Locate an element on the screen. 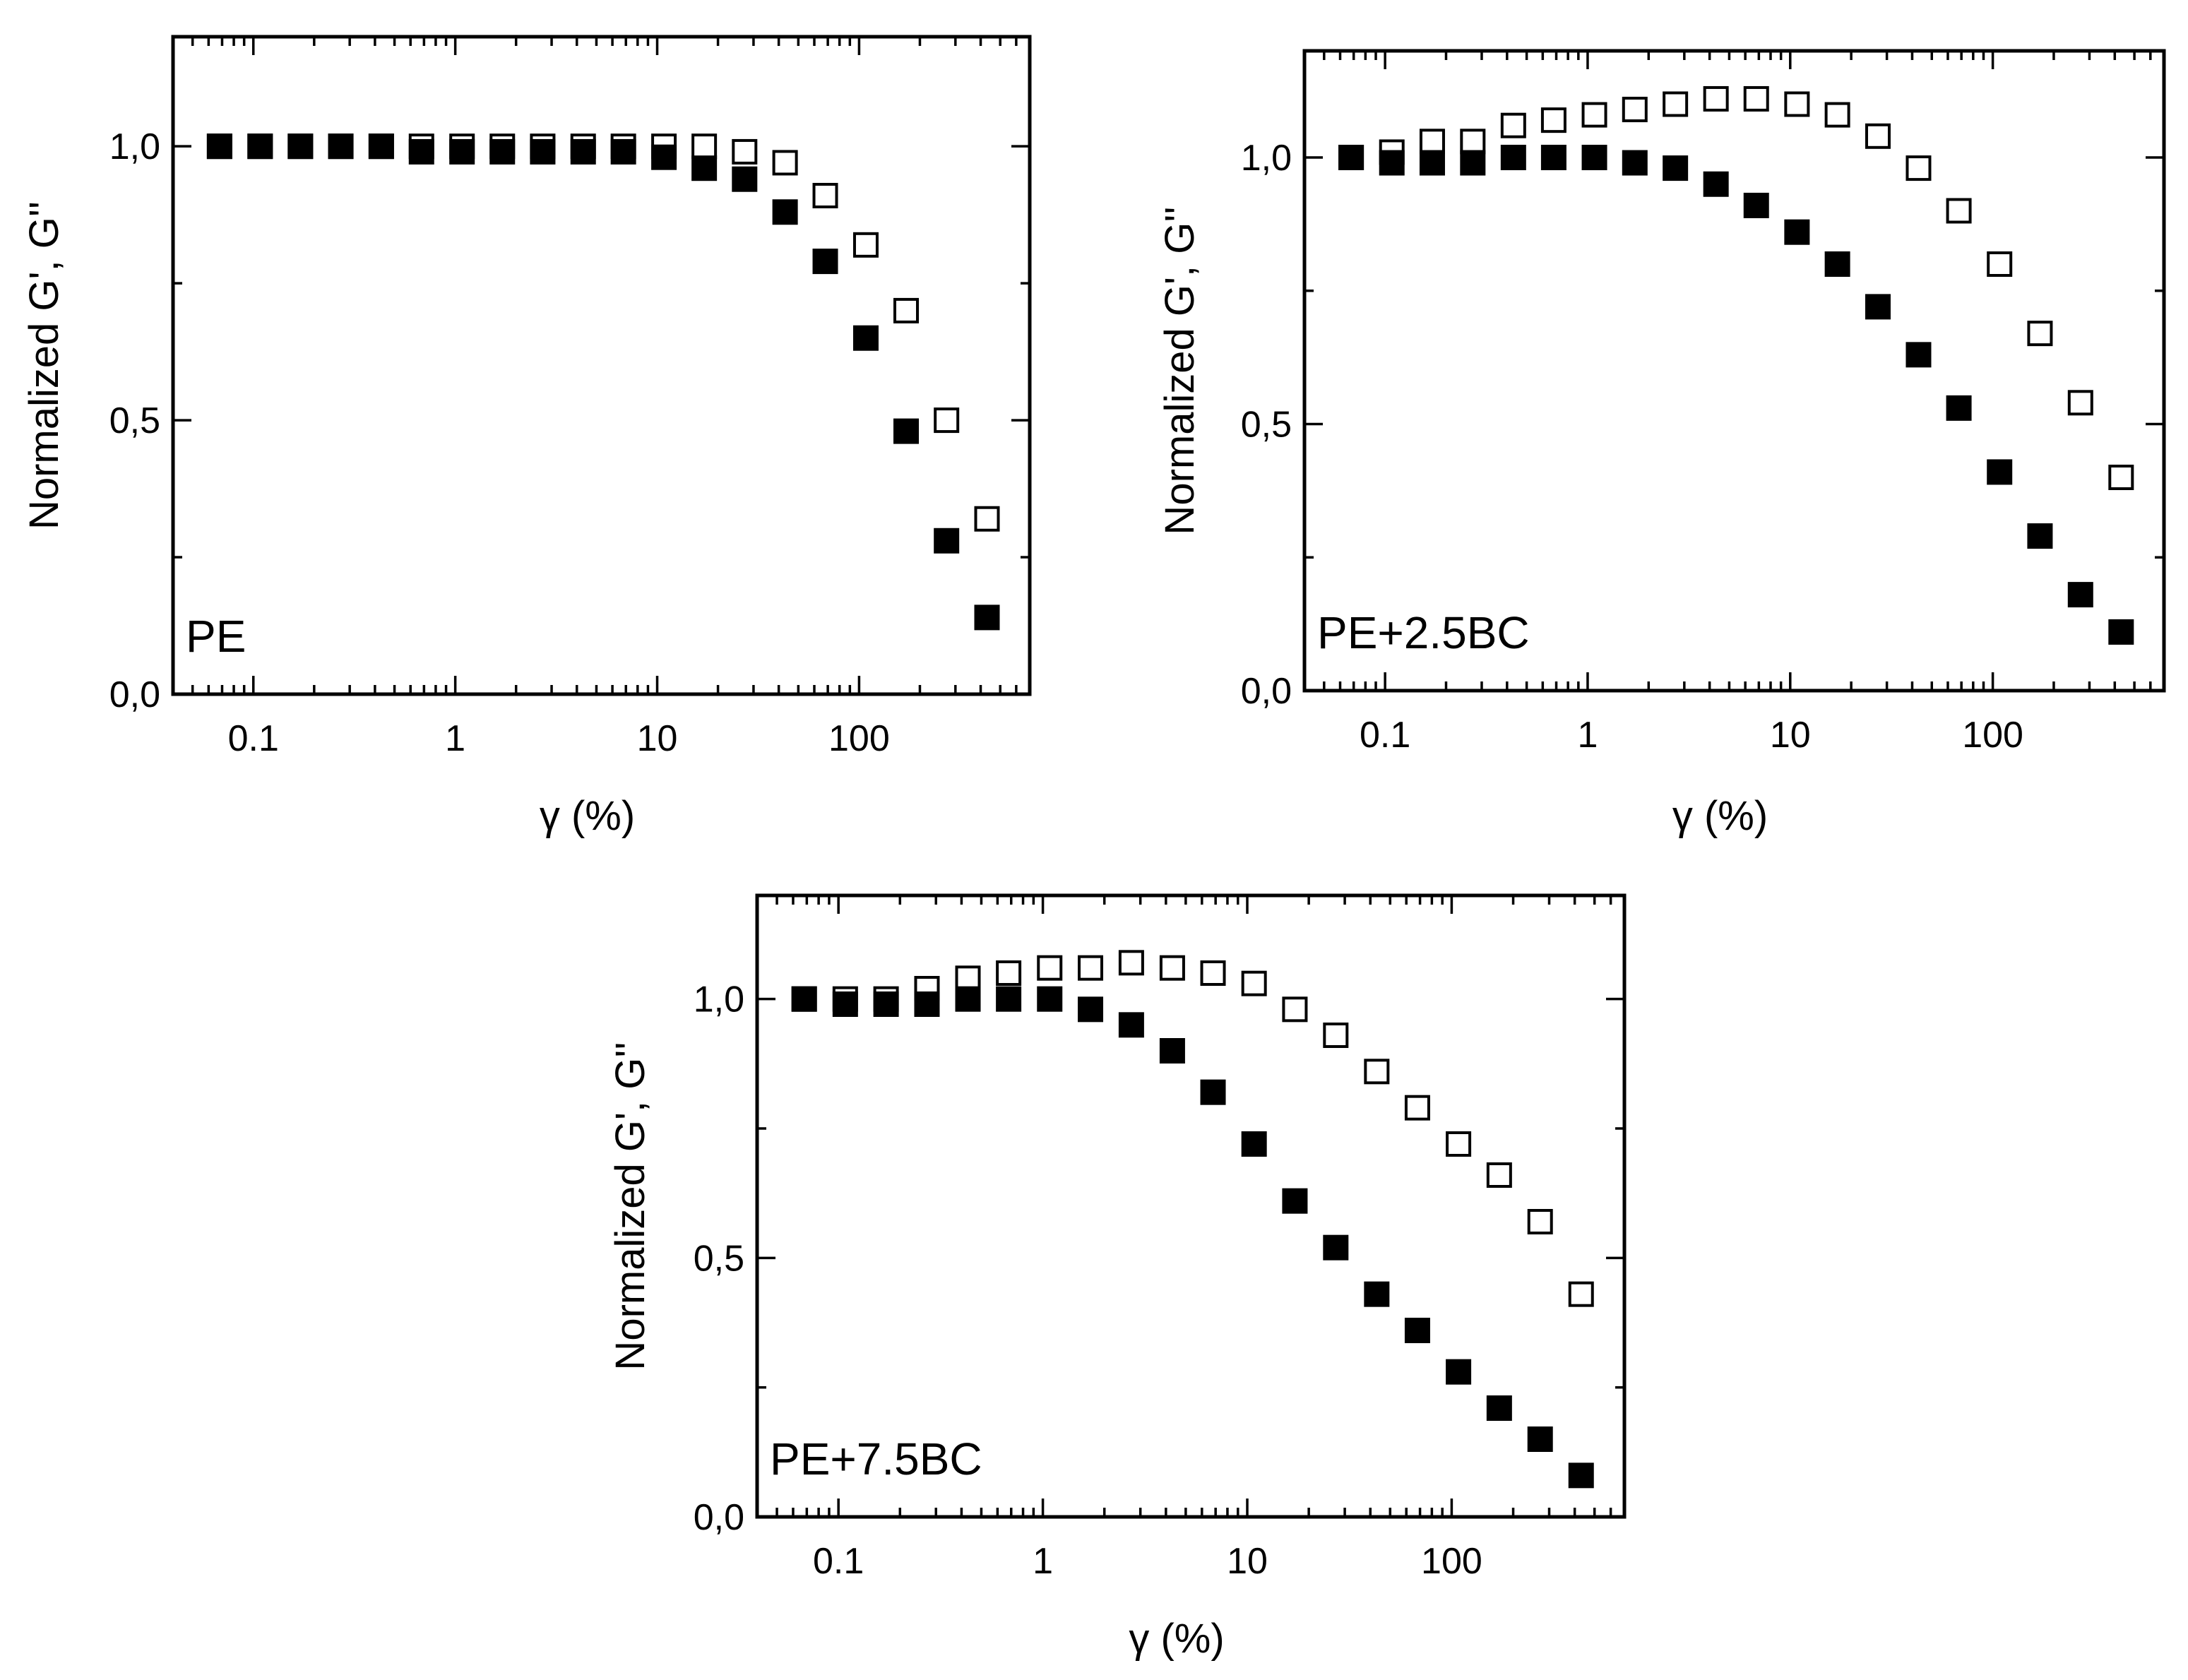  y-tick-label: 0,0 is located at coordinates (134, 695).